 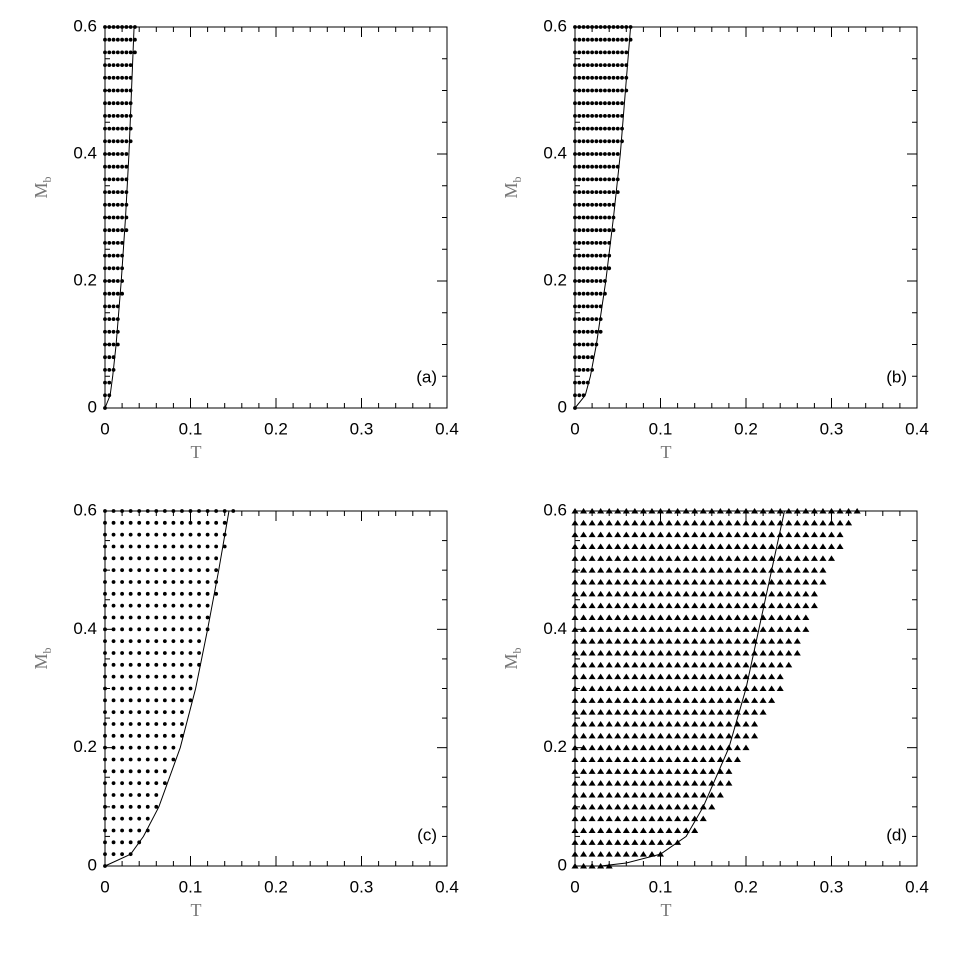 I want to click on panel-label: (d), so click(x=896, y=834).